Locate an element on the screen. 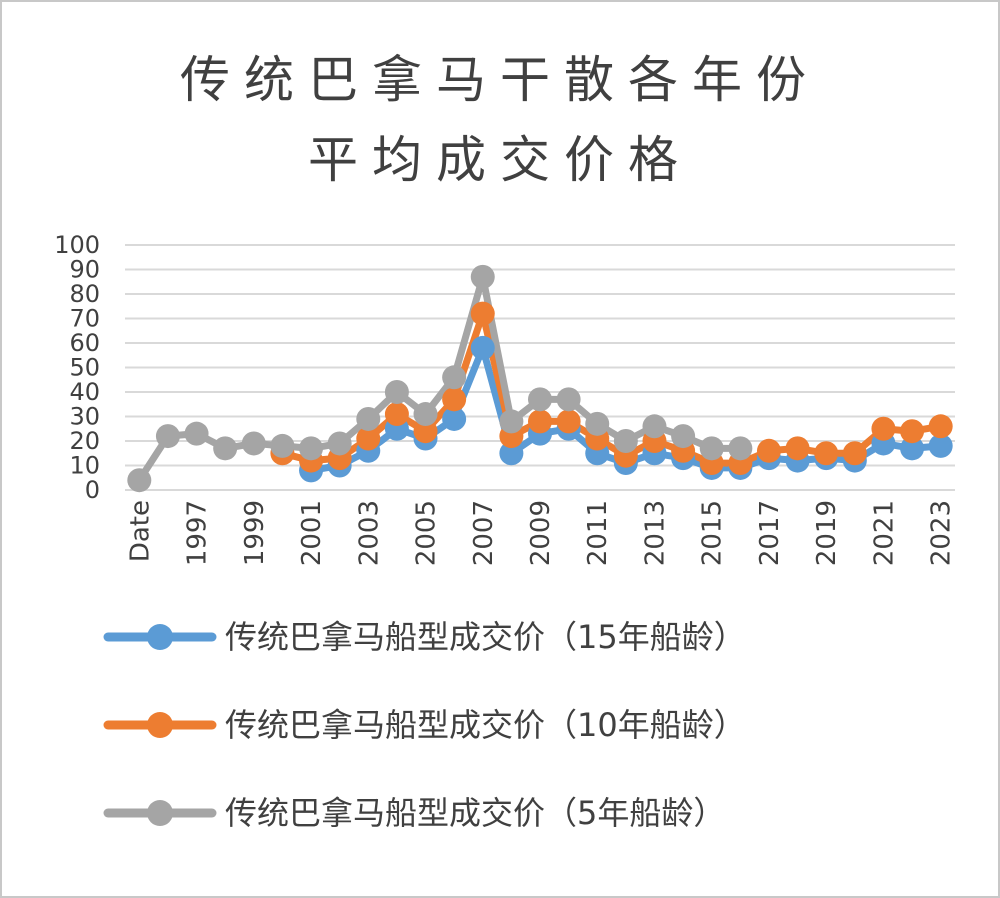 The width and height of the screenshot is (1000, 898). y-tick-label: 30 is located at coordinates (84, 417).